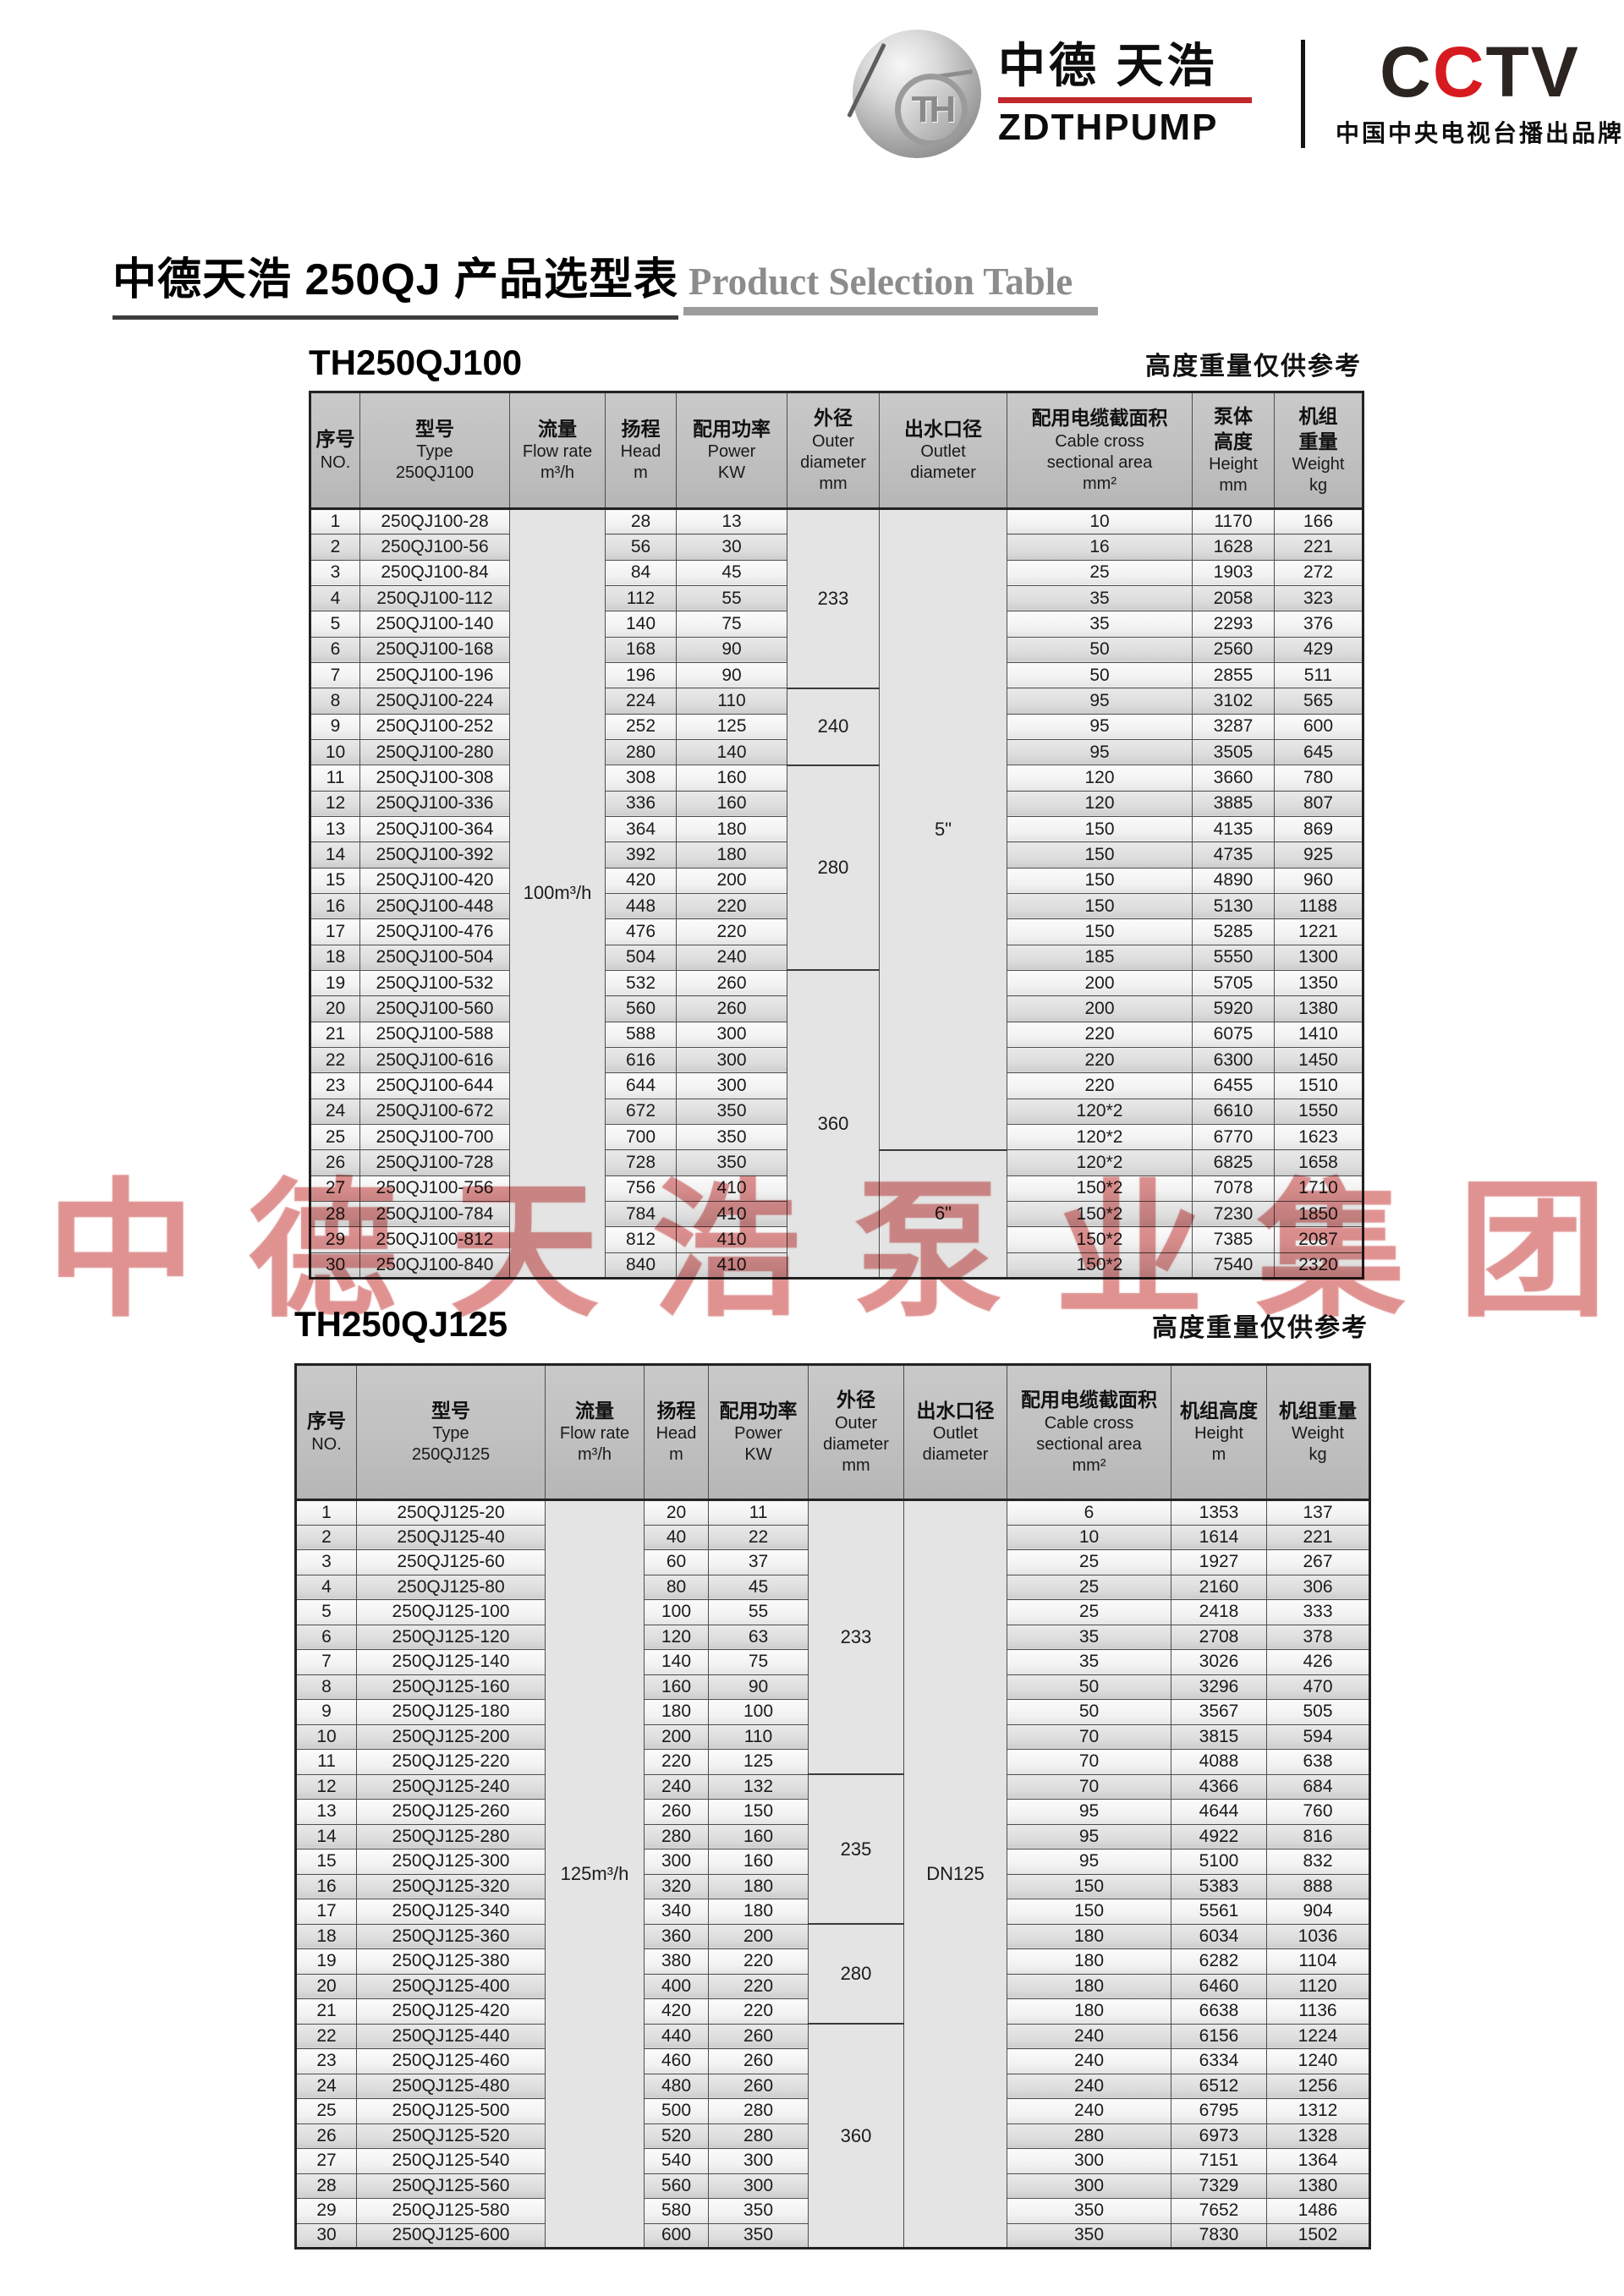 Image resolution: width=1624 pixels, height=2296 pixels. Describe the element at coordinates (435, 778) in the screenshot. I see `cell-type: 250QJ100-308` at that location.